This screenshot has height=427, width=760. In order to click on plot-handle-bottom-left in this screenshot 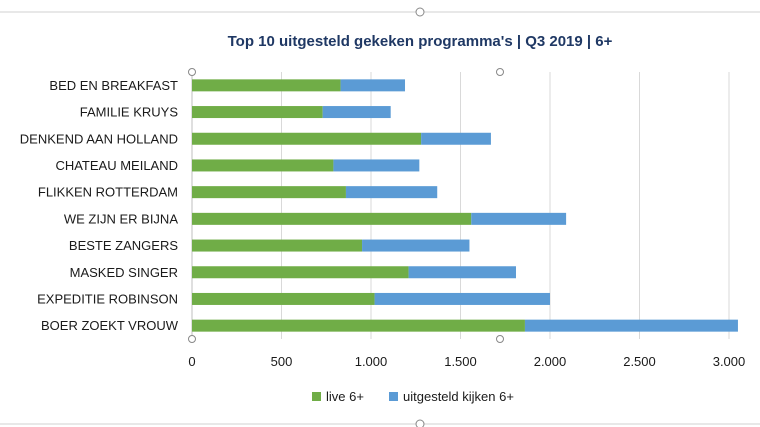, I will do `click(192, 339)`.